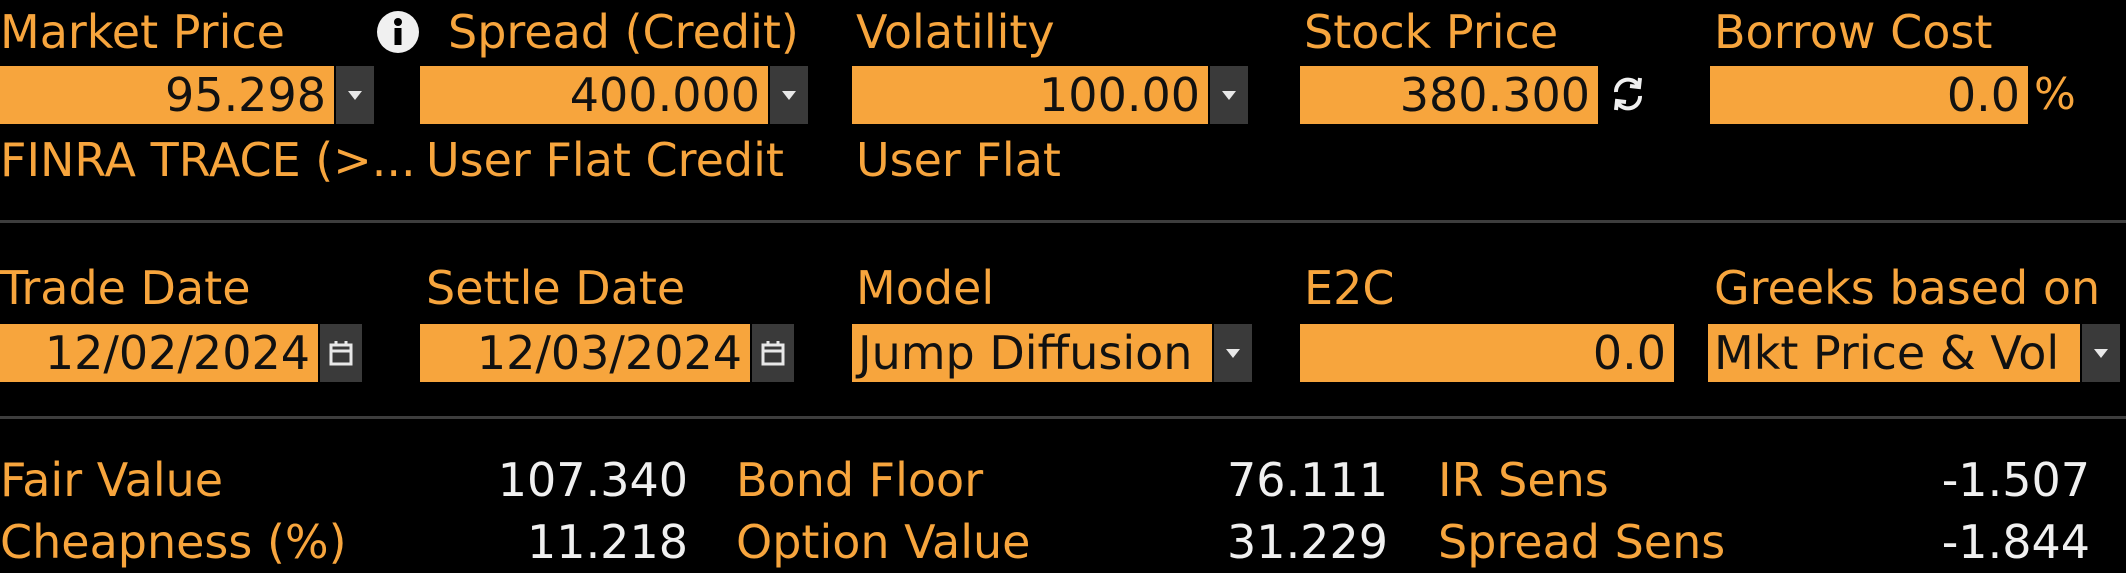  Describe the element at coordinates (1030, 95) in the screenshot. I see `volatility-field: 100.00` at that location.